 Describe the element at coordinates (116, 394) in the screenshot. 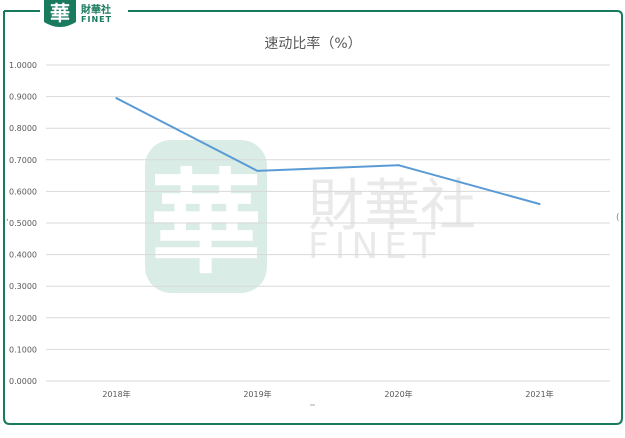

I see `x-tick-label: 2018年` at that location.